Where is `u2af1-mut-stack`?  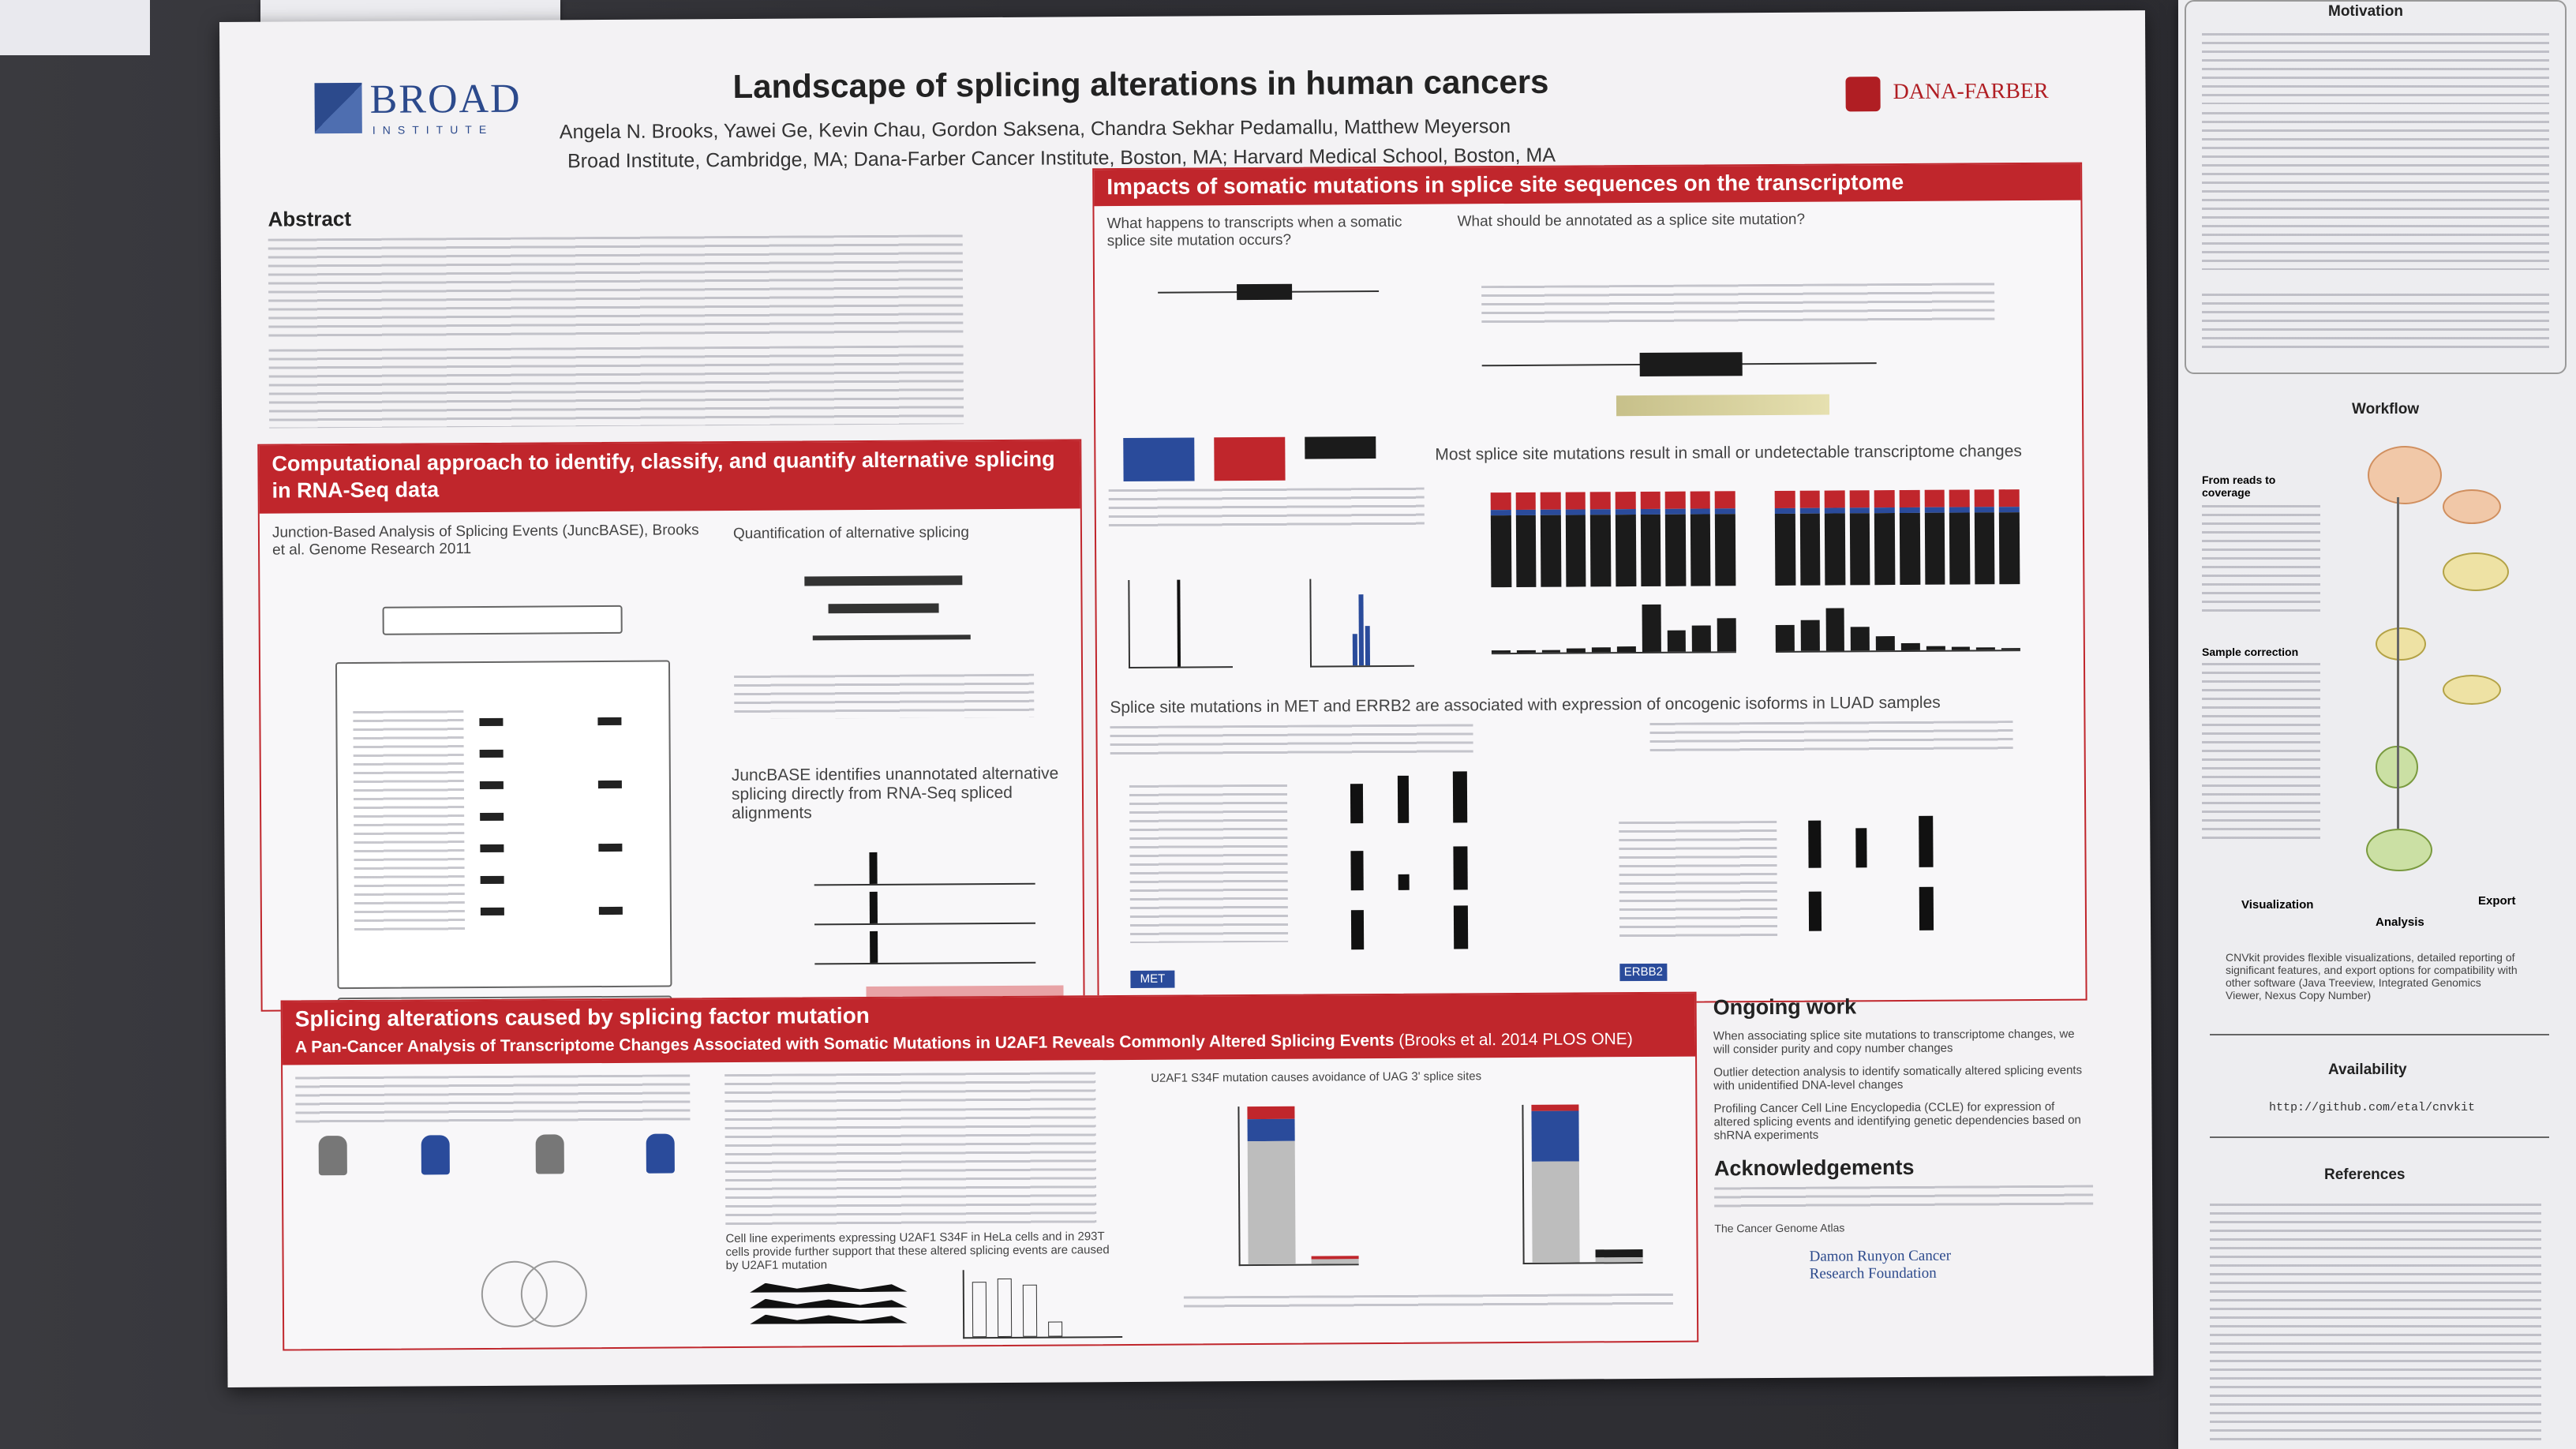 u2af1-mut-stack is located at coordinates (1582, 1184).